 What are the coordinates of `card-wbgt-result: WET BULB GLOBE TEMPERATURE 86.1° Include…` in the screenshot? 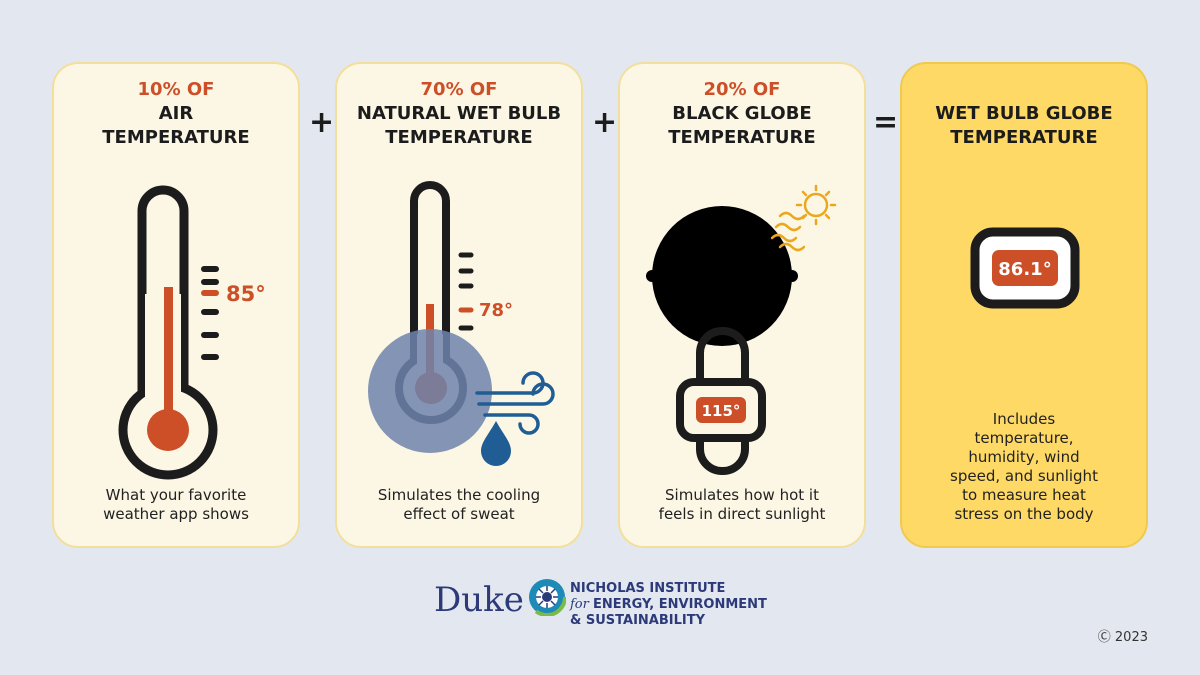 It's located at (1024, 305).